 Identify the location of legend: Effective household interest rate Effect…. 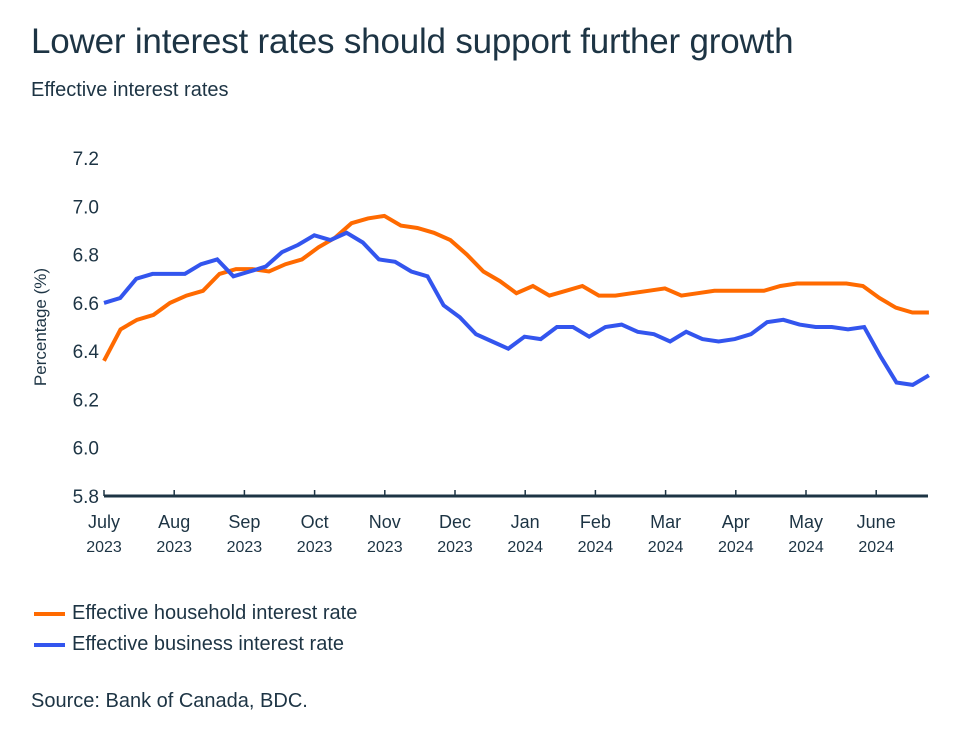
(195, 629).